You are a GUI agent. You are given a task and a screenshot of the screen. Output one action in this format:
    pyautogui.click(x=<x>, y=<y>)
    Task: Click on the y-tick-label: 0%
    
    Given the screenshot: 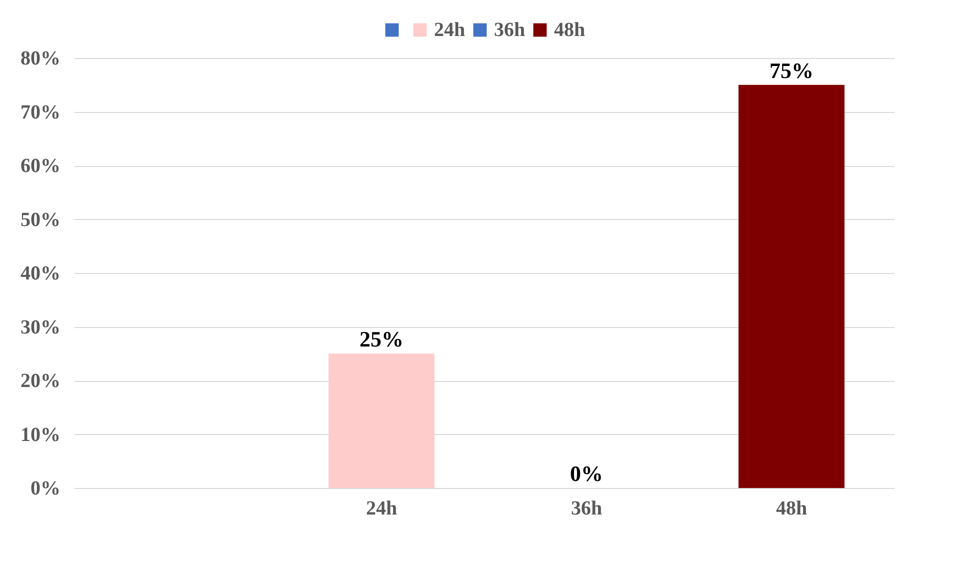 What is the action you would take?
    pyautogui.click(x=45, y=489)
    